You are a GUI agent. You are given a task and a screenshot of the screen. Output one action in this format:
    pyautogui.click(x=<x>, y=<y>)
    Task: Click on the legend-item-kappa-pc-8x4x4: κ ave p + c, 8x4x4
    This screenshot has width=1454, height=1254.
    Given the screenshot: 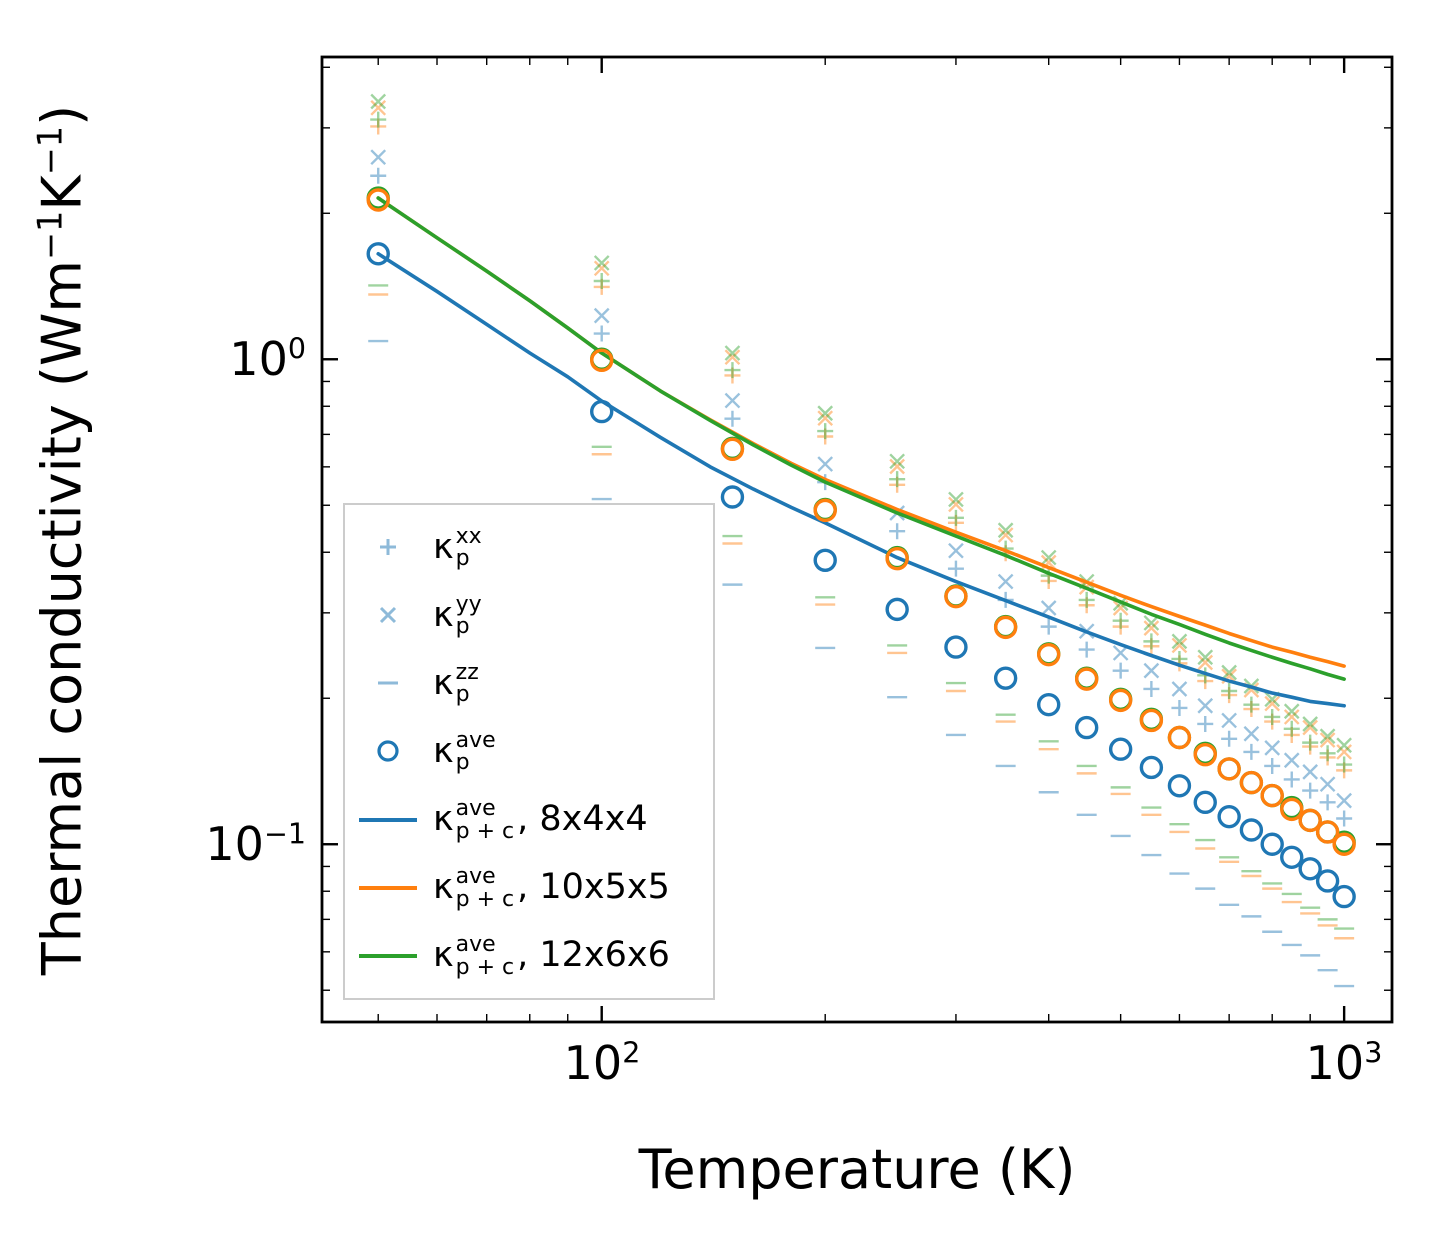 What is the action you would take?
    pyautogui.click(x=529, y=820)
    